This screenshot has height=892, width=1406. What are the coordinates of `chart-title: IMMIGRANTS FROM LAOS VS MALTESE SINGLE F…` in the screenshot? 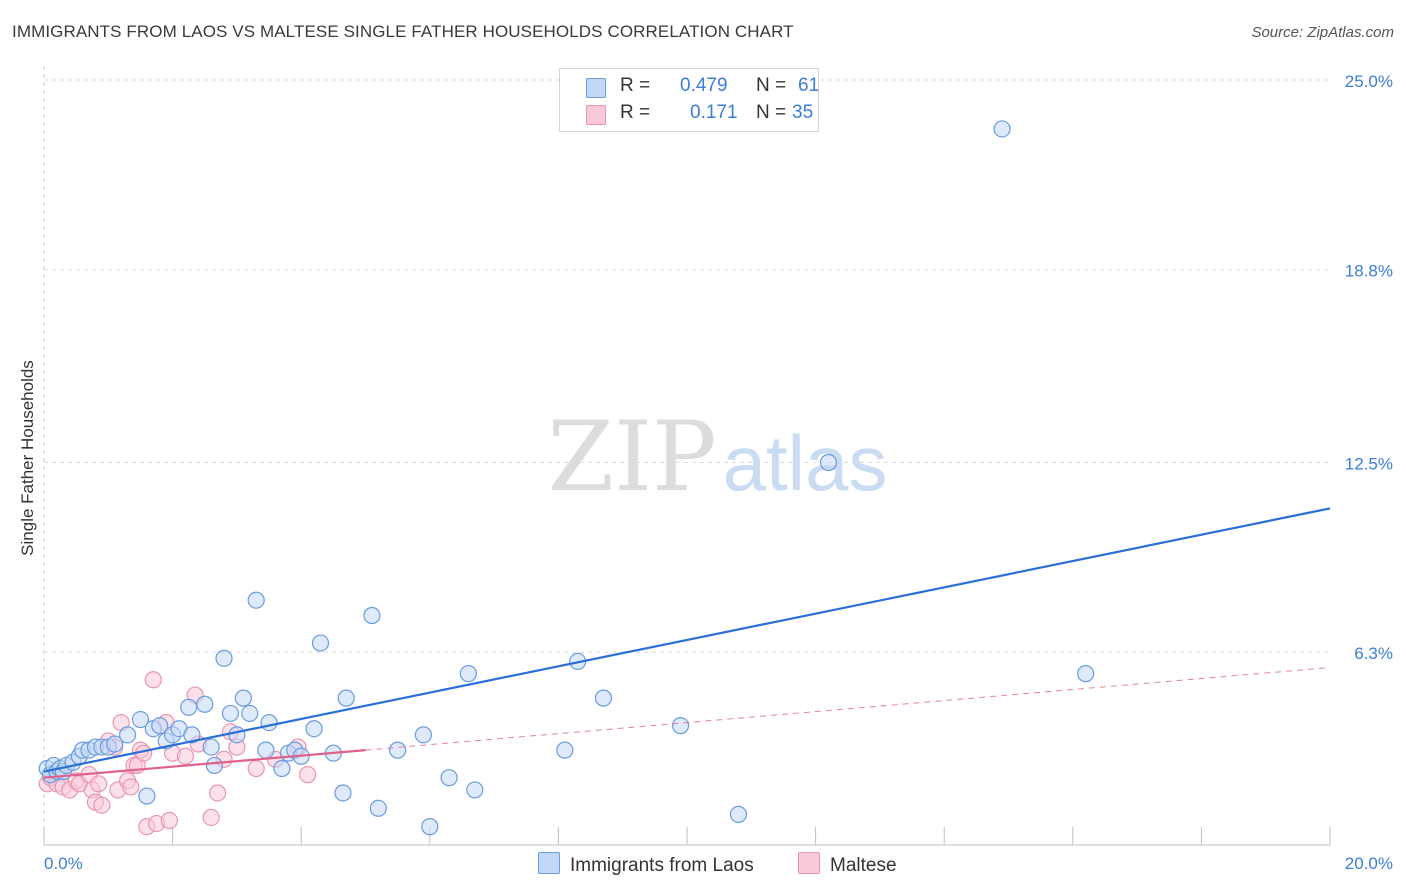 It's located at (403, 31).